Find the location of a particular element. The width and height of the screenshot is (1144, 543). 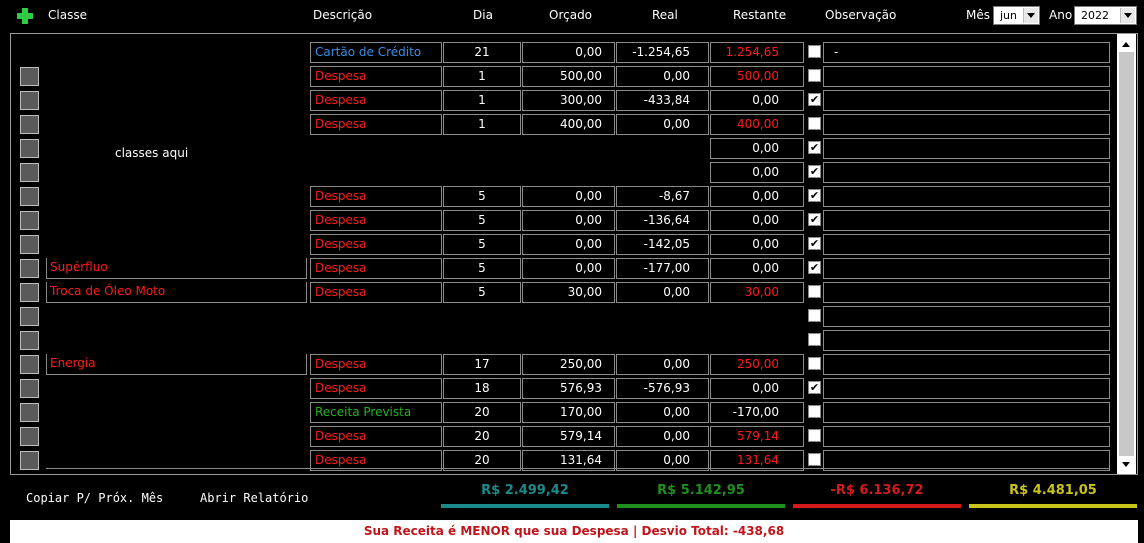

row-orcado: 300,00 is located at coordinates (568, 100).